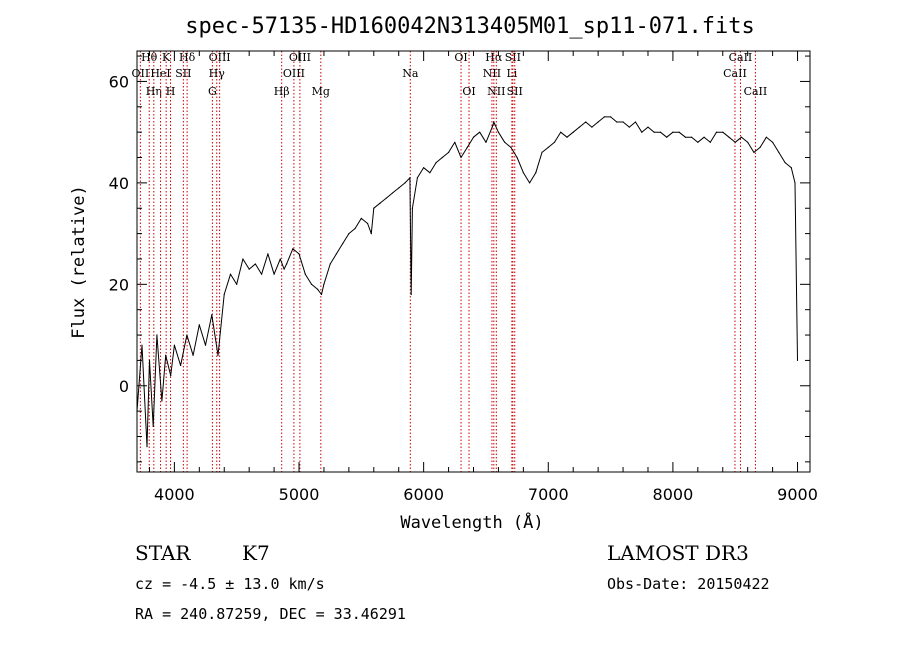 The height and width of the screenshot is (649, 900). Describe the element at coordinates (174, 494) in the screenshot. I see `x-tick-label-4000: 4000` at that location.